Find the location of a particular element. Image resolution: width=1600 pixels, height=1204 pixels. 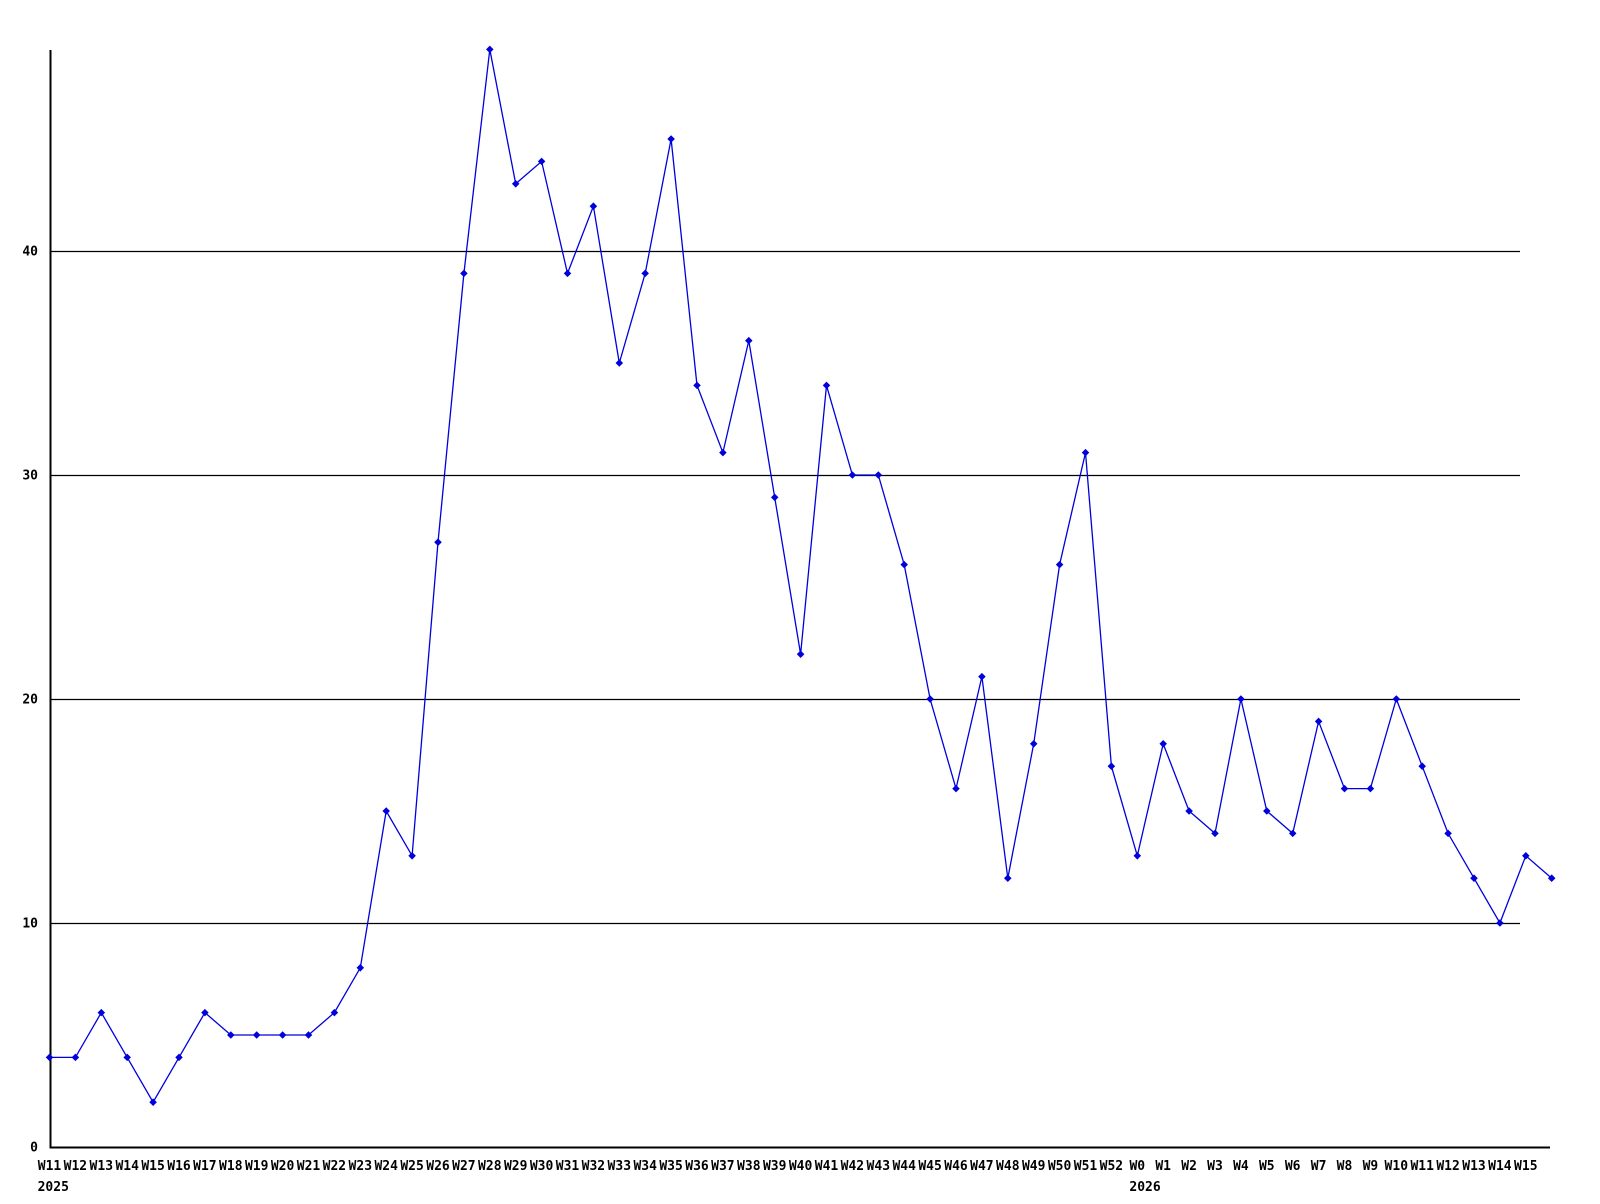

x-tick-label: W42 is located at coordinates (852, 1166).